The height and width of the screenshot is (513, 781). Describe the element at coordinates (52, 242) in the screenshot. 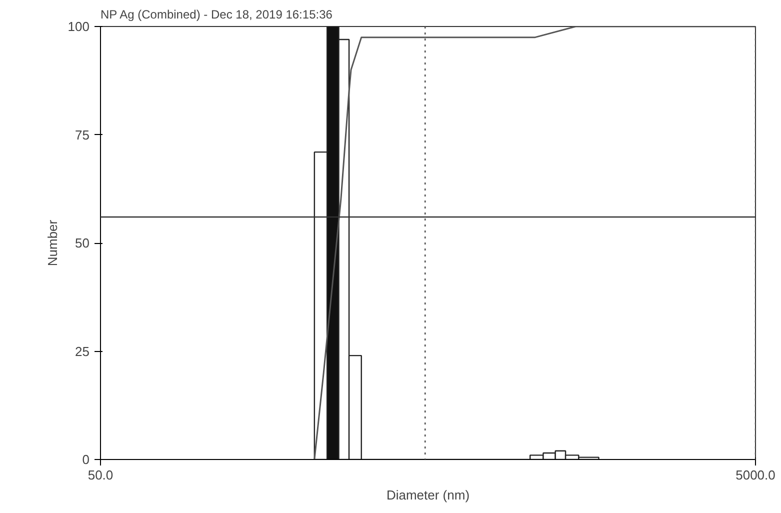

I see `y-axis-title: Number` at that location.